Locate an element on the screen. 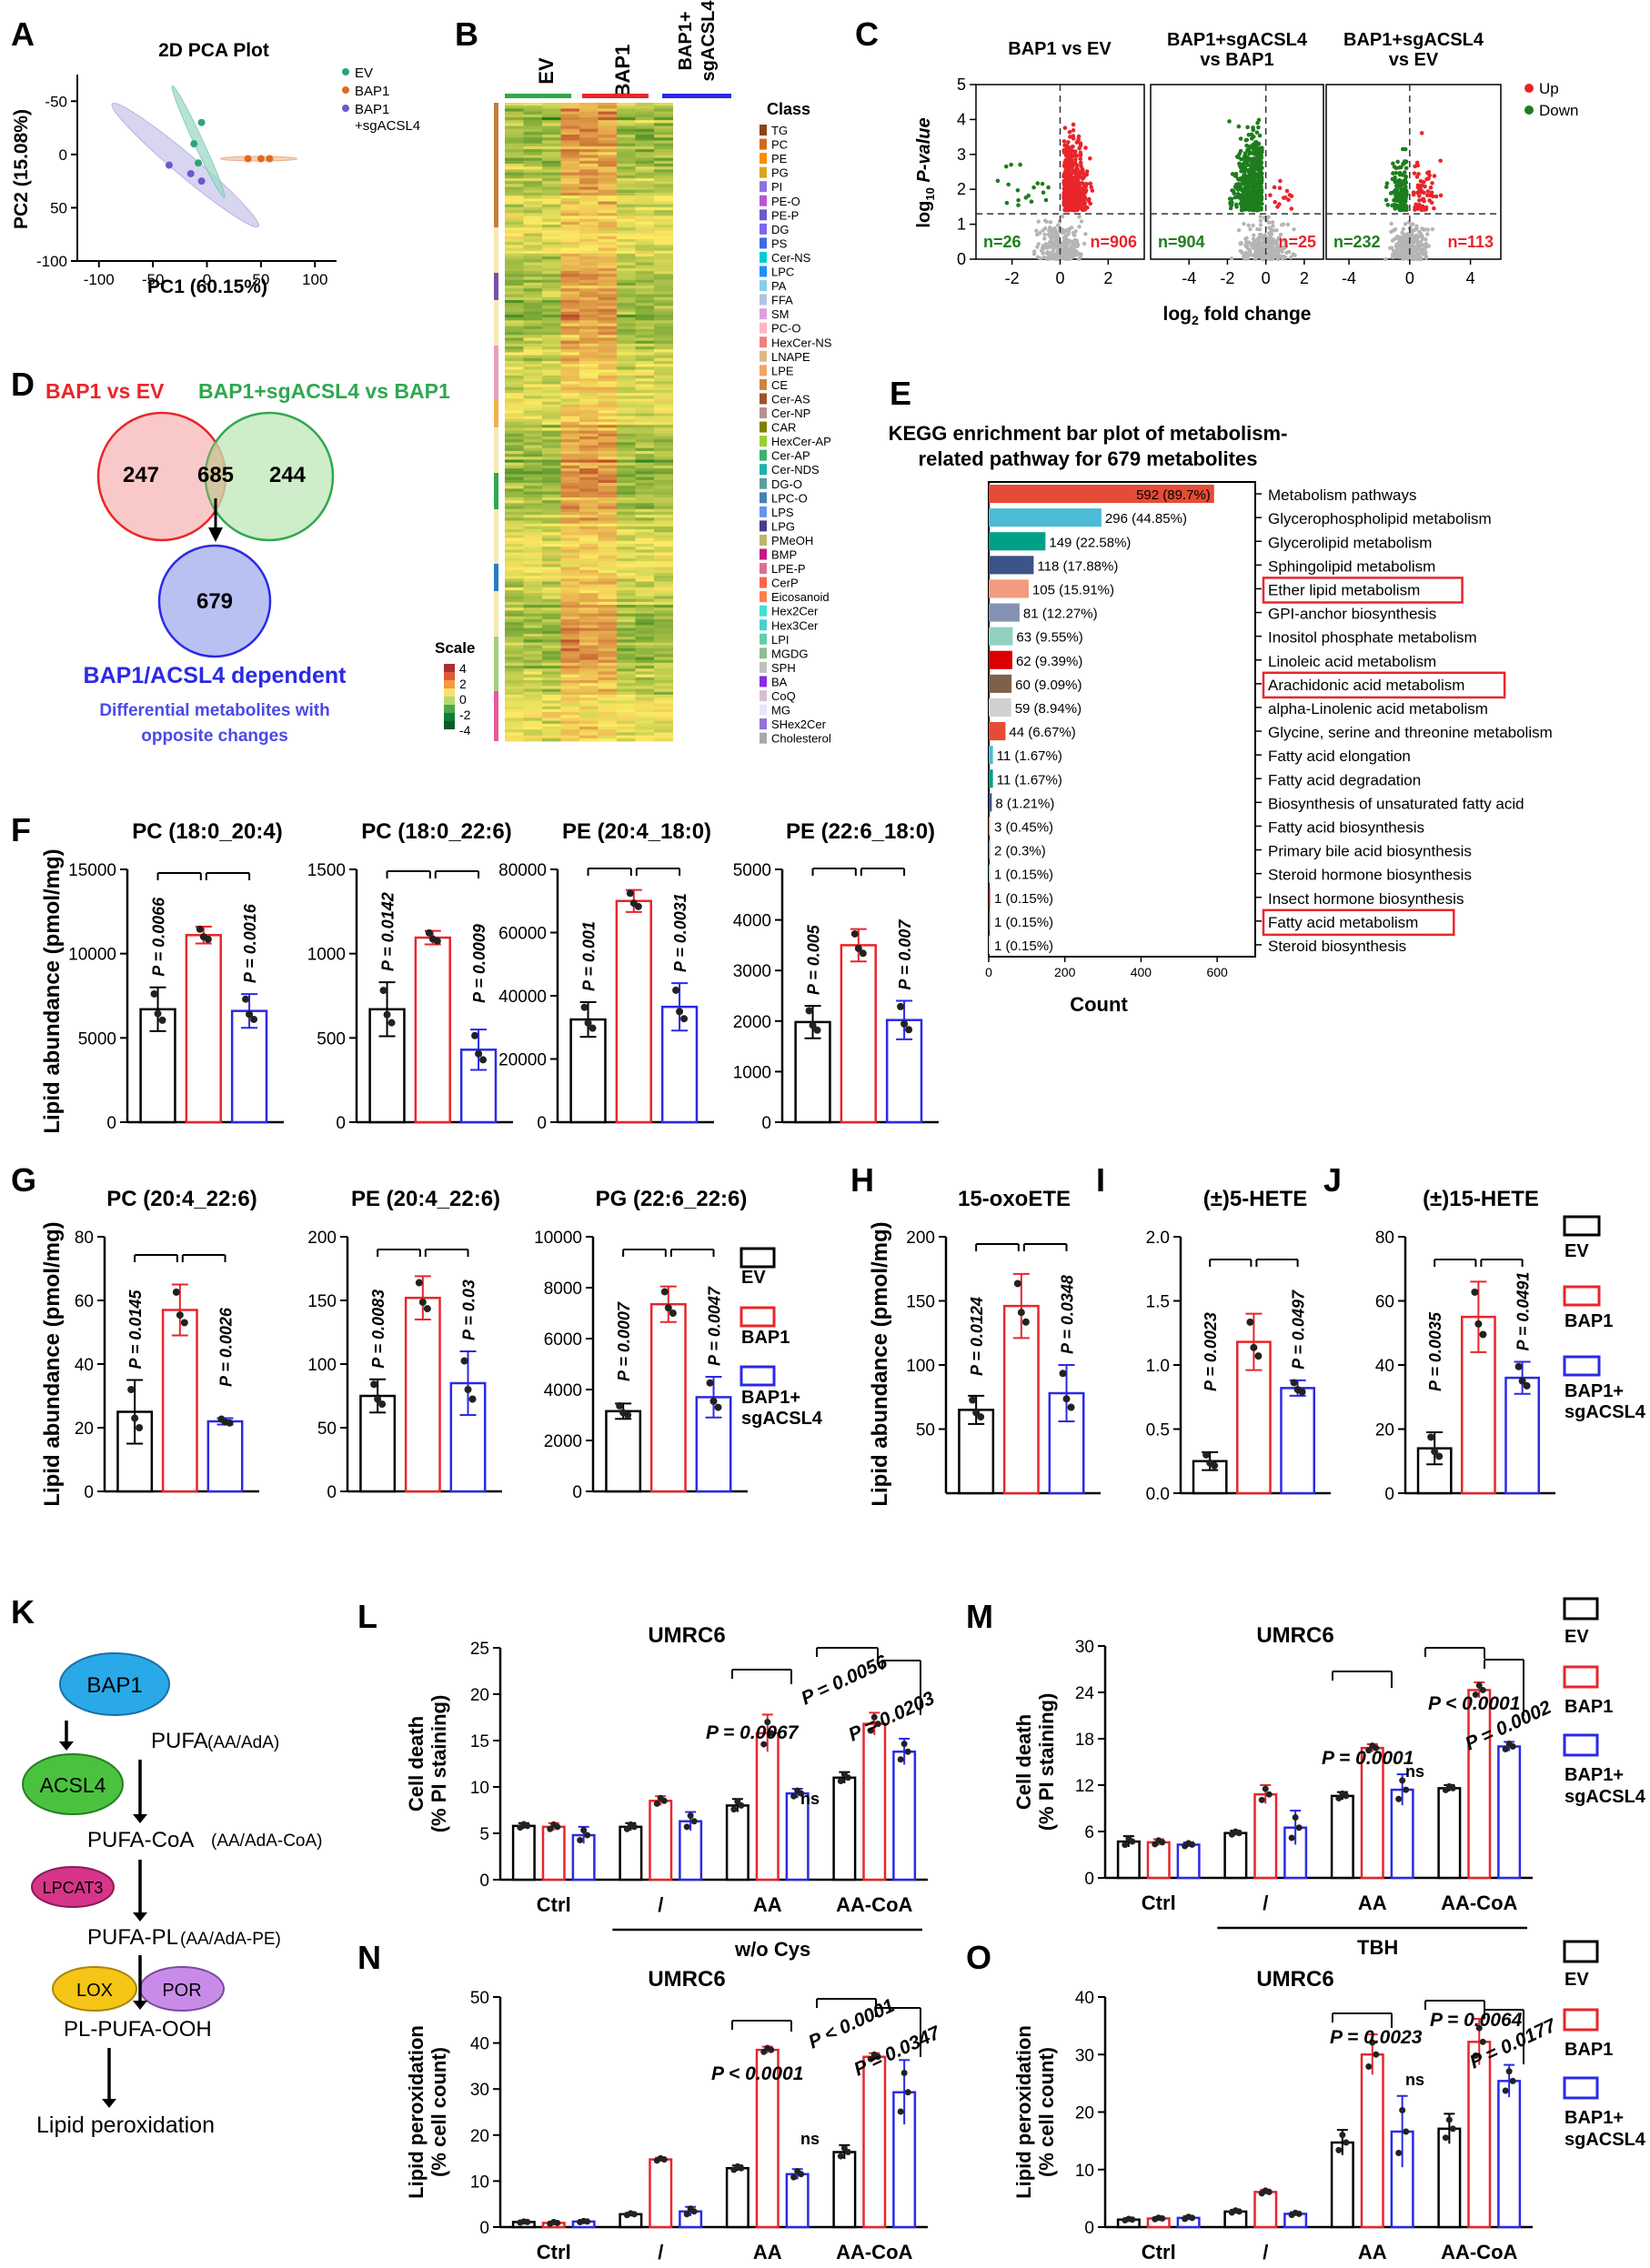  bar-y-tick-label: 500 is located at coordinates (331, 1039).